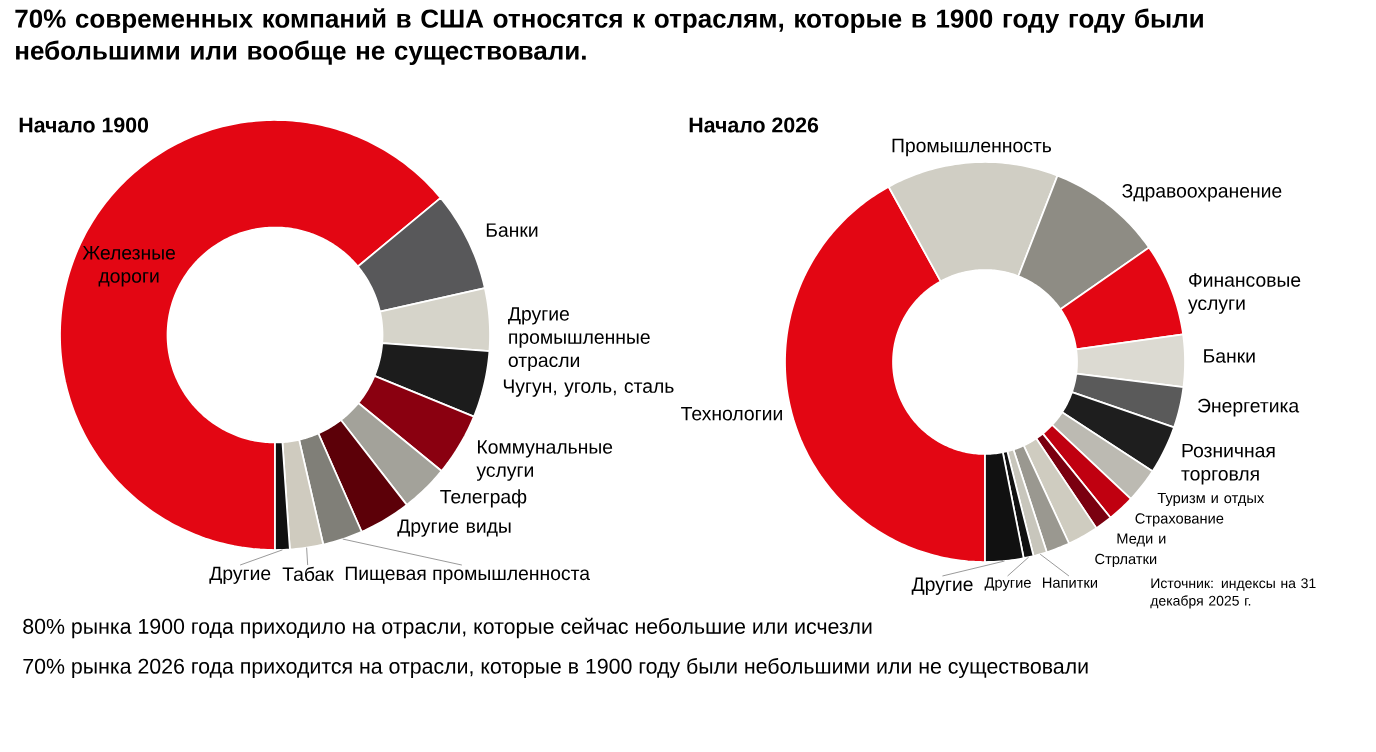 The image size is (1376, 752). Describe the element at coordinates (454, 528) in the screenshot. I see `slice-label: Другие виды` at that location.